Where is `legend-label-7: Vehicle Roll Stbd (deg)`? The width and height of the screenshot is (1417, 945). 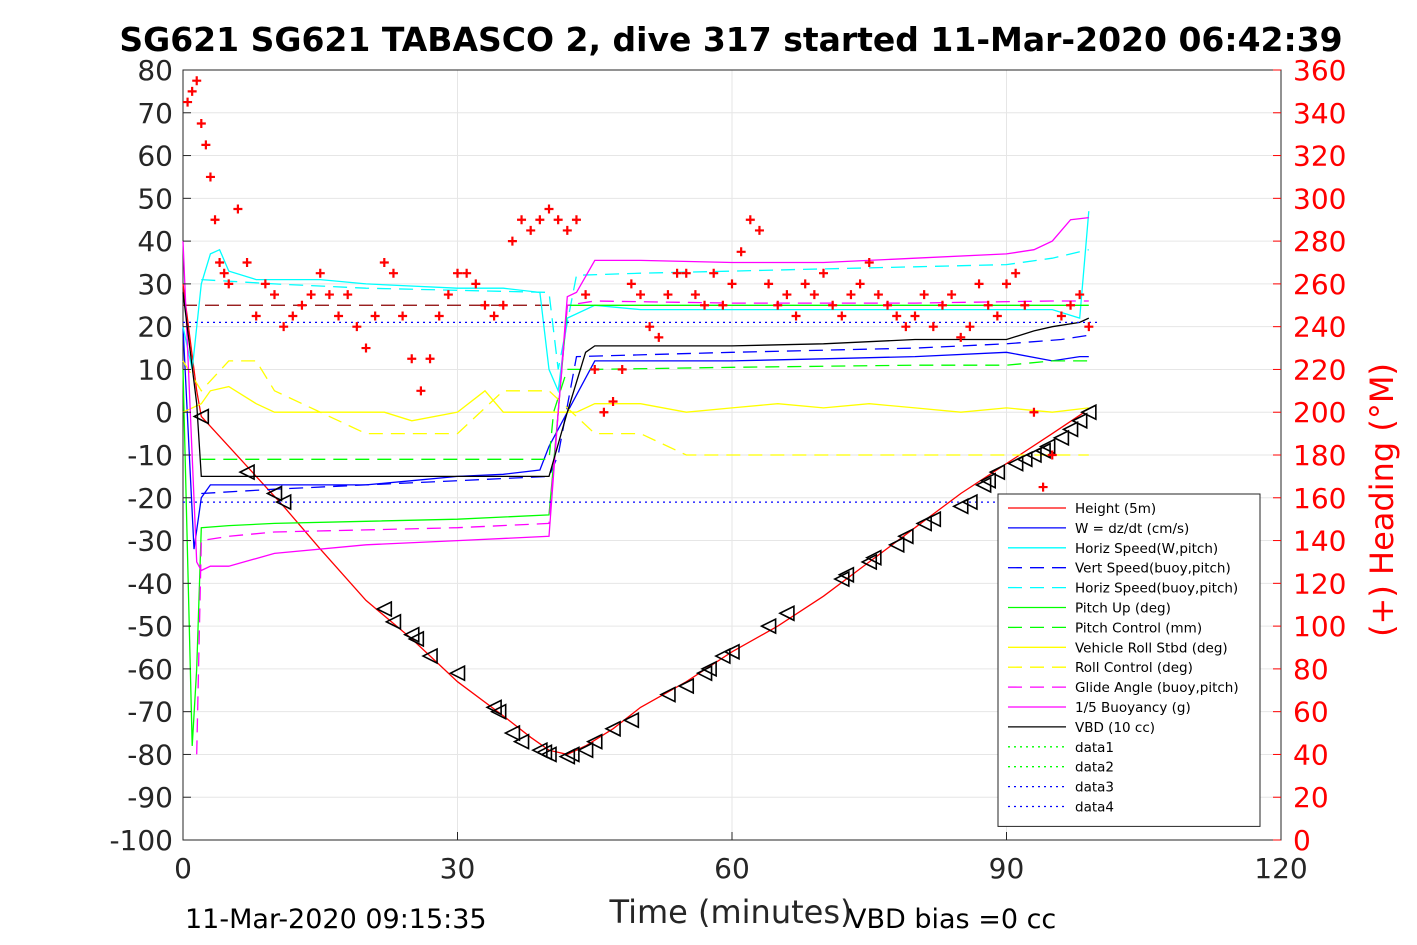
legend-label-7: Vehicle Roll Stbd (deg) is located at coordinates (1151, 648).